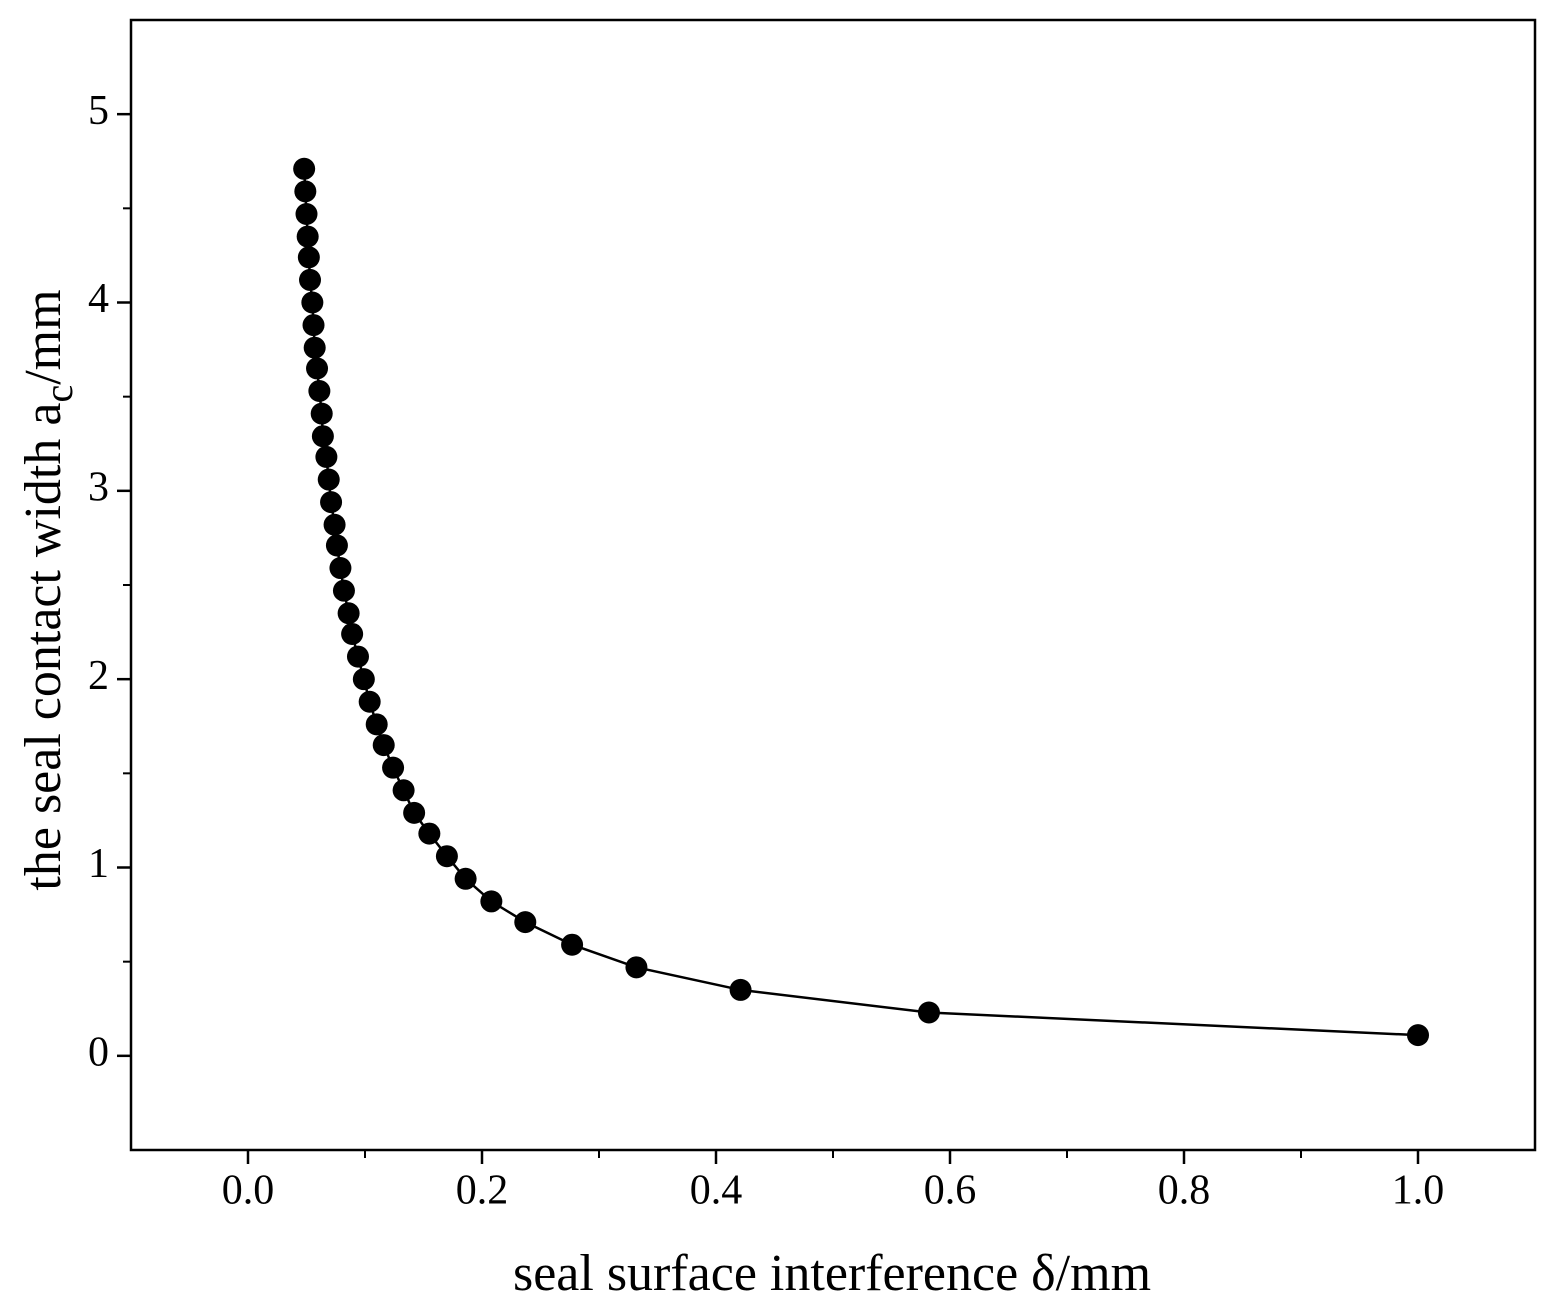  Describe the element at coordinates (98, 111) in the screenshot. I see `y-tick-label: 5` at that location.